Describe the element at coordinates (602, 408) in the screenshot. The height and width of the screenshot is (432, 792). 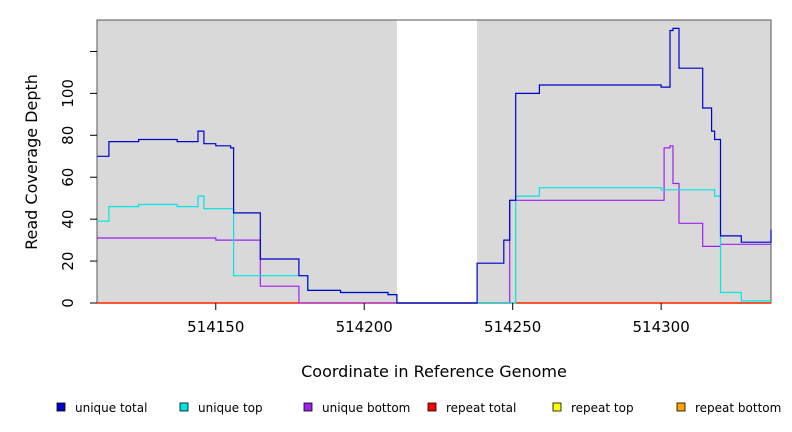
I see `legend-label: repeat top` at that location.